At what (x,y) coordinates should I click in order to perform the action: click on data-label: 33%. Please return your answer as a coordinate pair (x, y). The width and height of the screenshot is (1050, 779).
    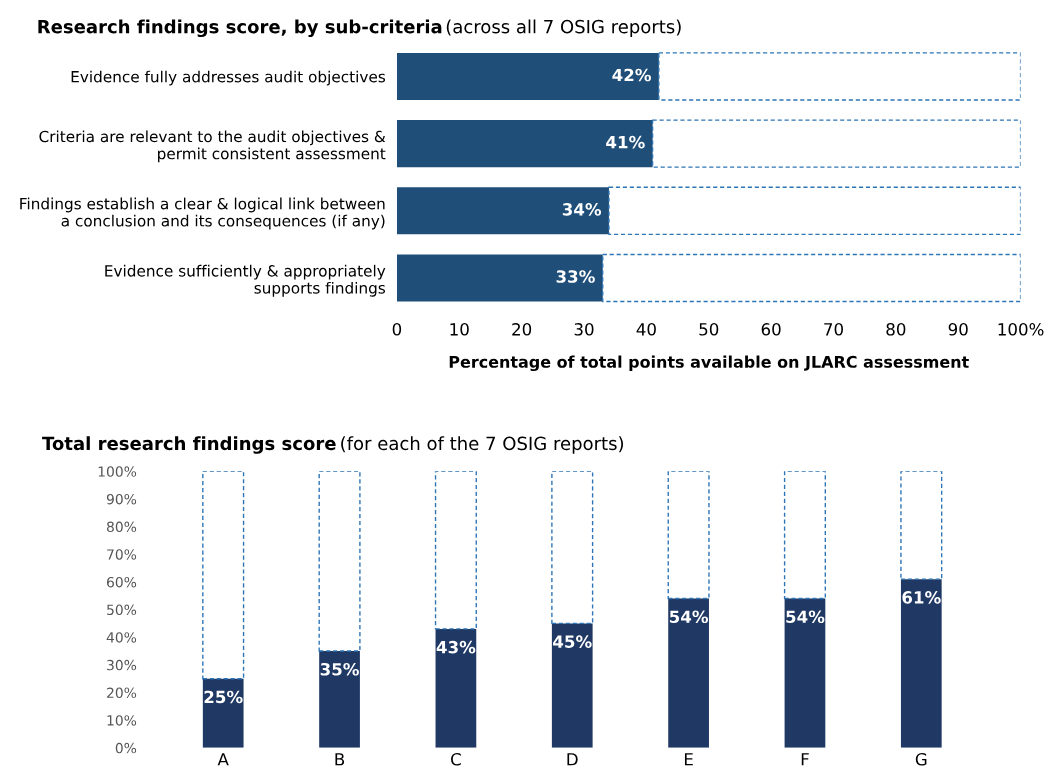
    Looking at the image, I should click on (575, 276).